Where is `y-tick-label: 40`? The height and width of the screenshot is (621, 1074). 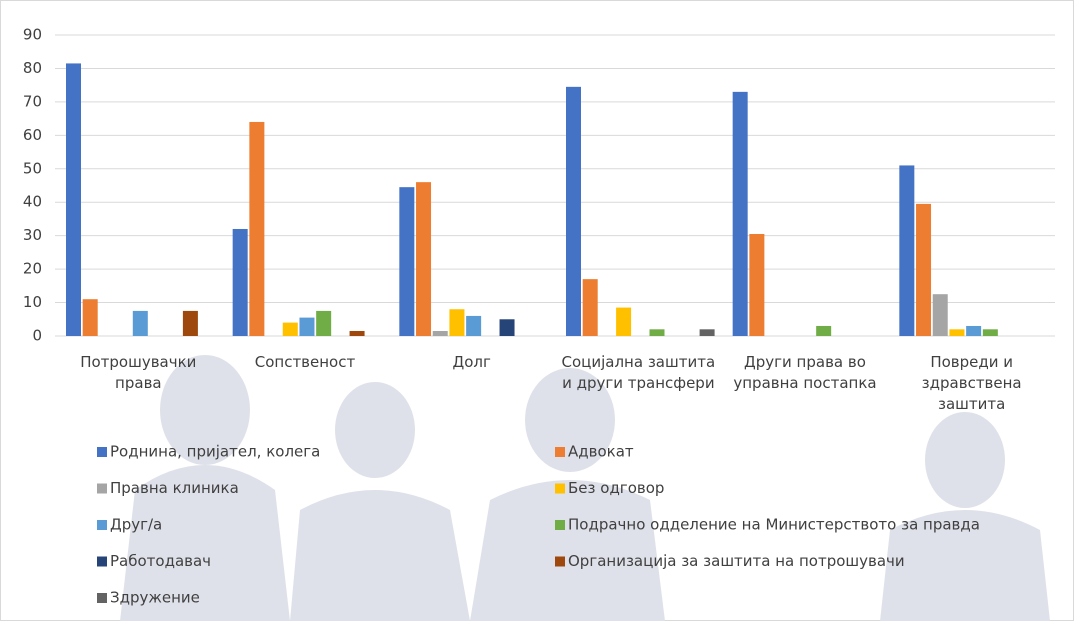 y-tick-label: 40 is located at coordinates (32, 202).